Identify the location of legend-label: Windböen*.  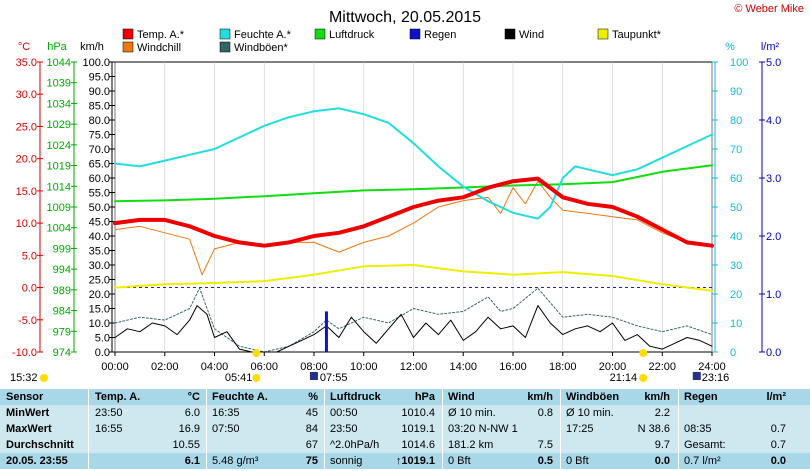
(261, 48).